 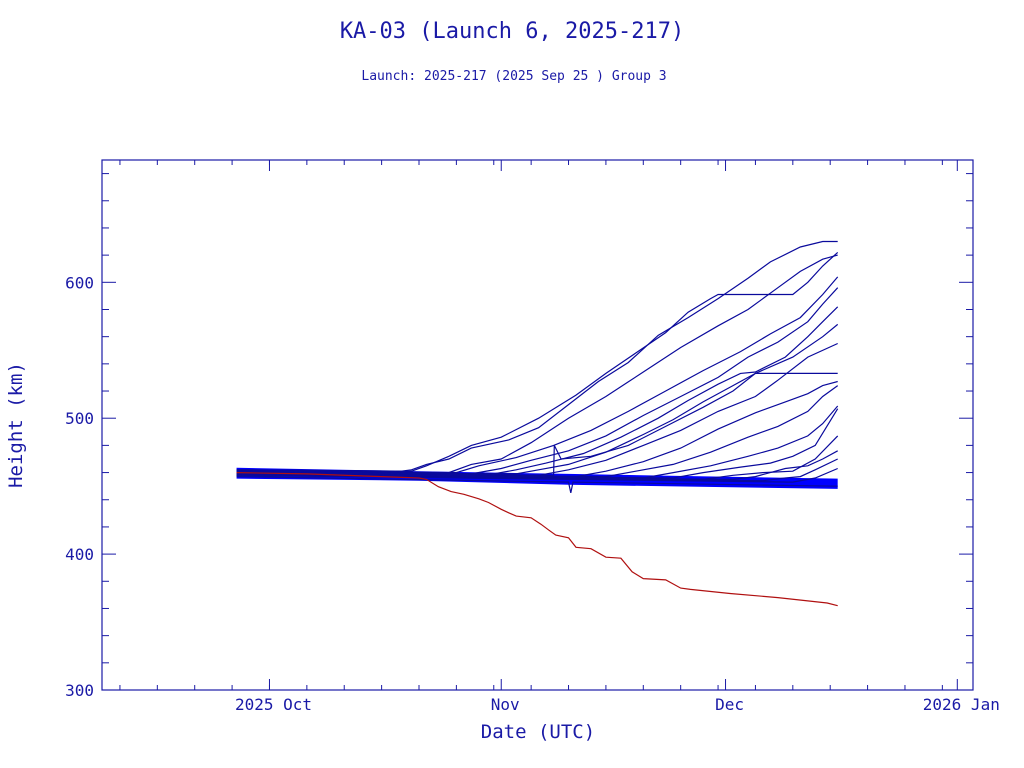 I want to click on chart-subtitle: Launch: 2025-217 (2025 Sep 25 ) Group 3, so click(x=513, y=76).